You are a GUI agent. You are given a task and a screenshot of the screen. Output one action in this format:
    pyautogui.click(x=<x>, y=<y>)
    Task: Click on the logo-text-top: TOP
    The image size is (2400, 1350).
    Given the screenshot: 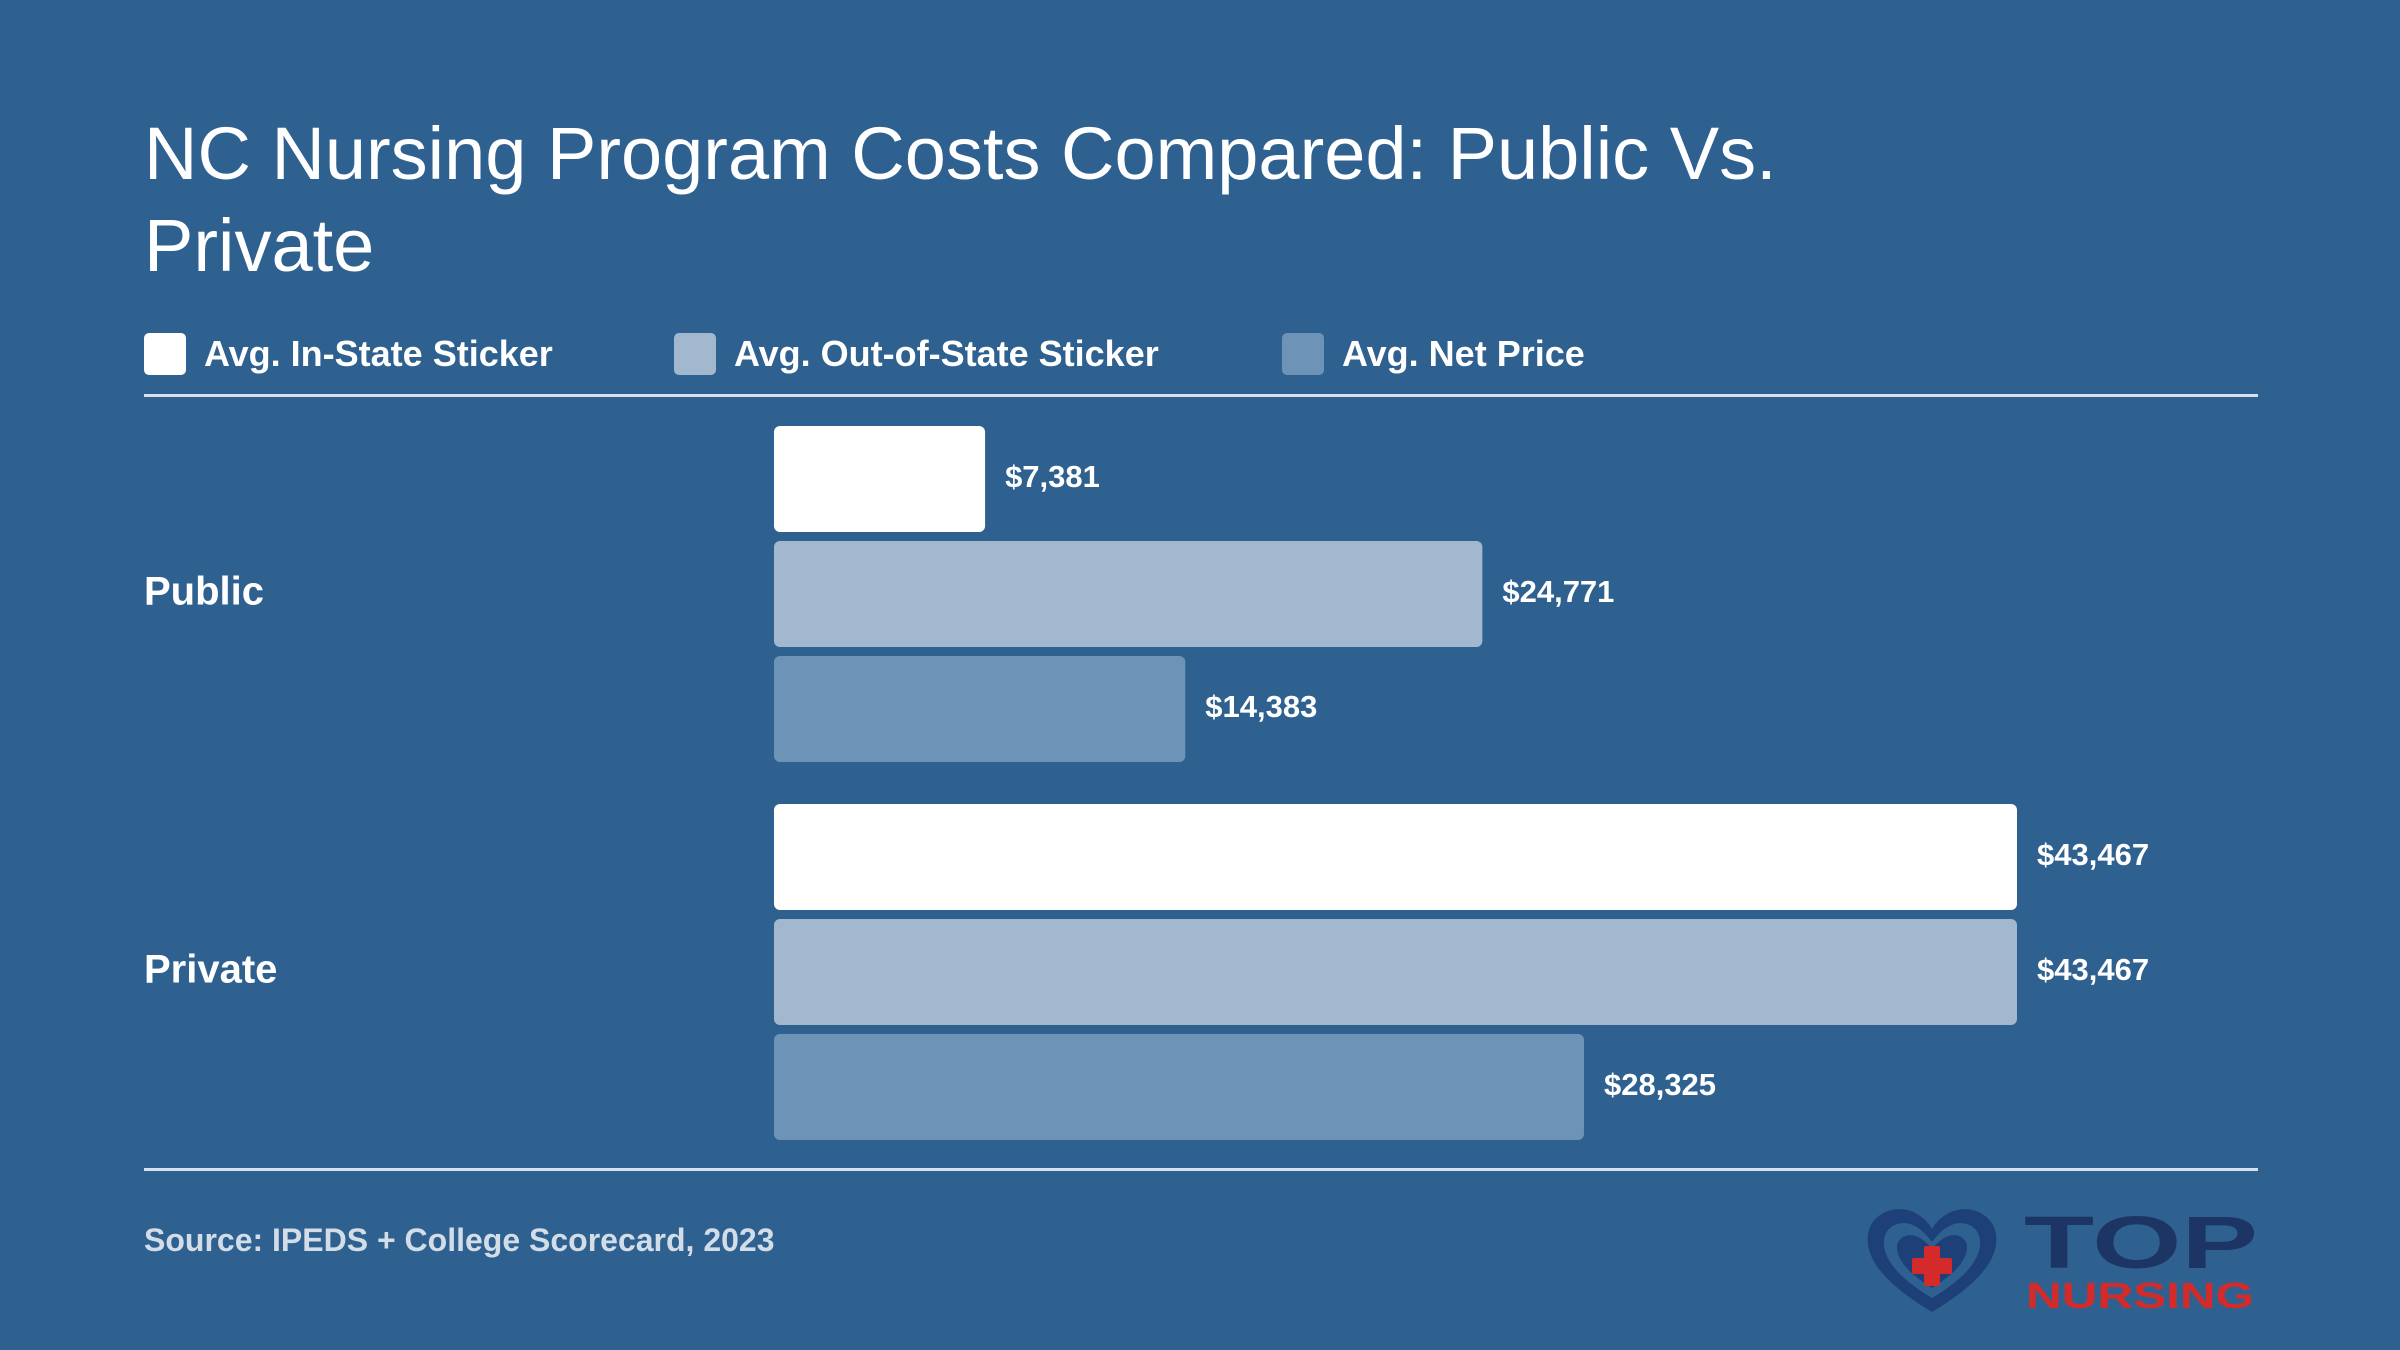 What is the action you would take?
    pyautogui.click(x=2141, y=1242)
    